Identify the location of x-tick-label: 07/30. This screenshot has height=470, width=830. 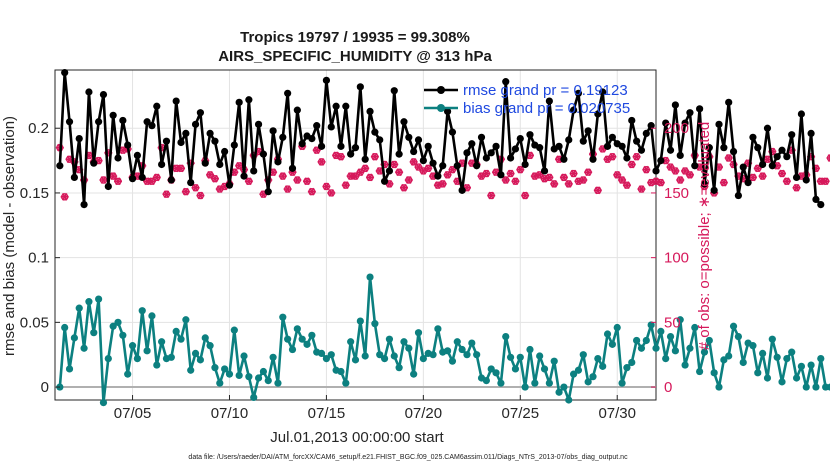
(617, 413).